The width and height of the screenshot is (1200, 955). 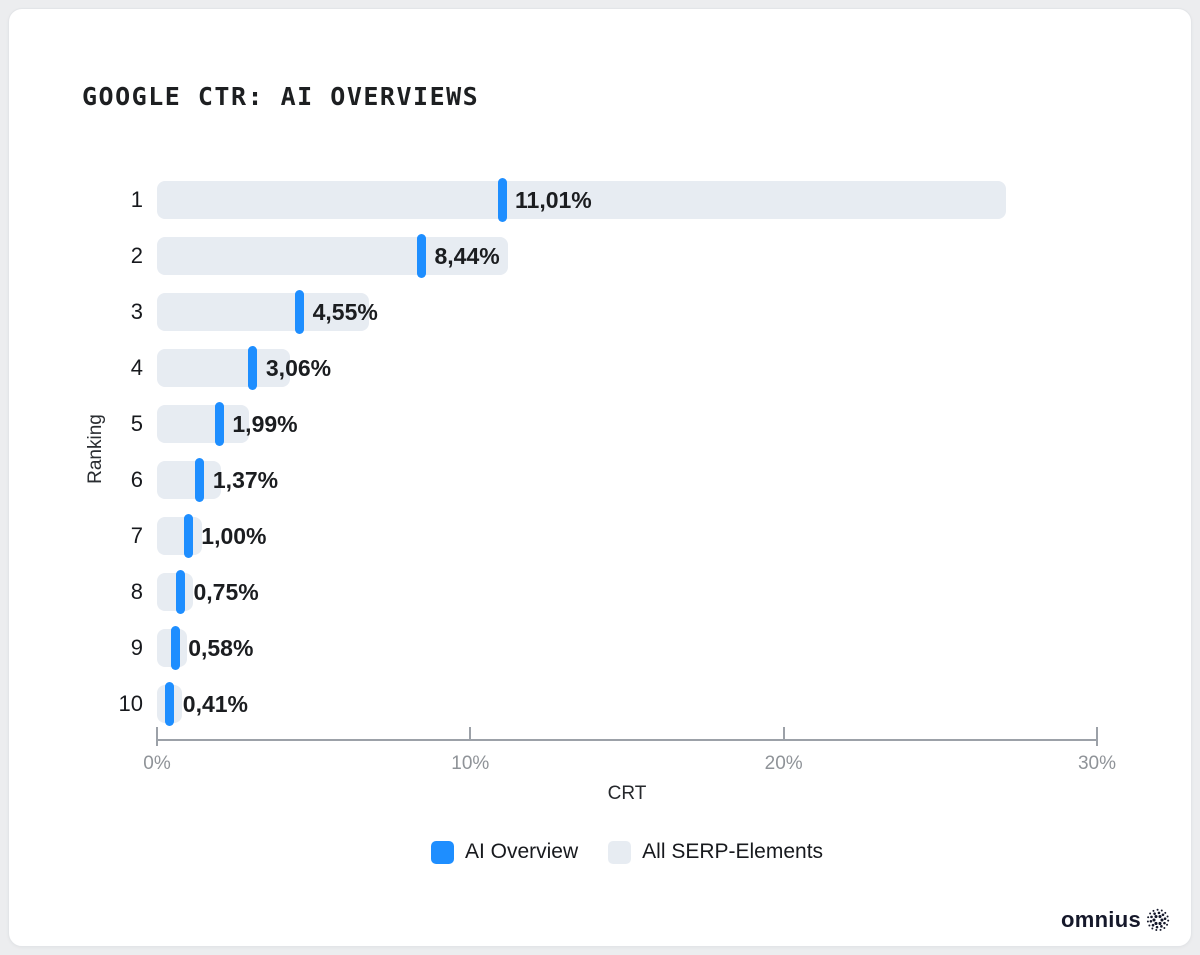 I want to click on value-label: 0,75%, so click(x=226, y=592).